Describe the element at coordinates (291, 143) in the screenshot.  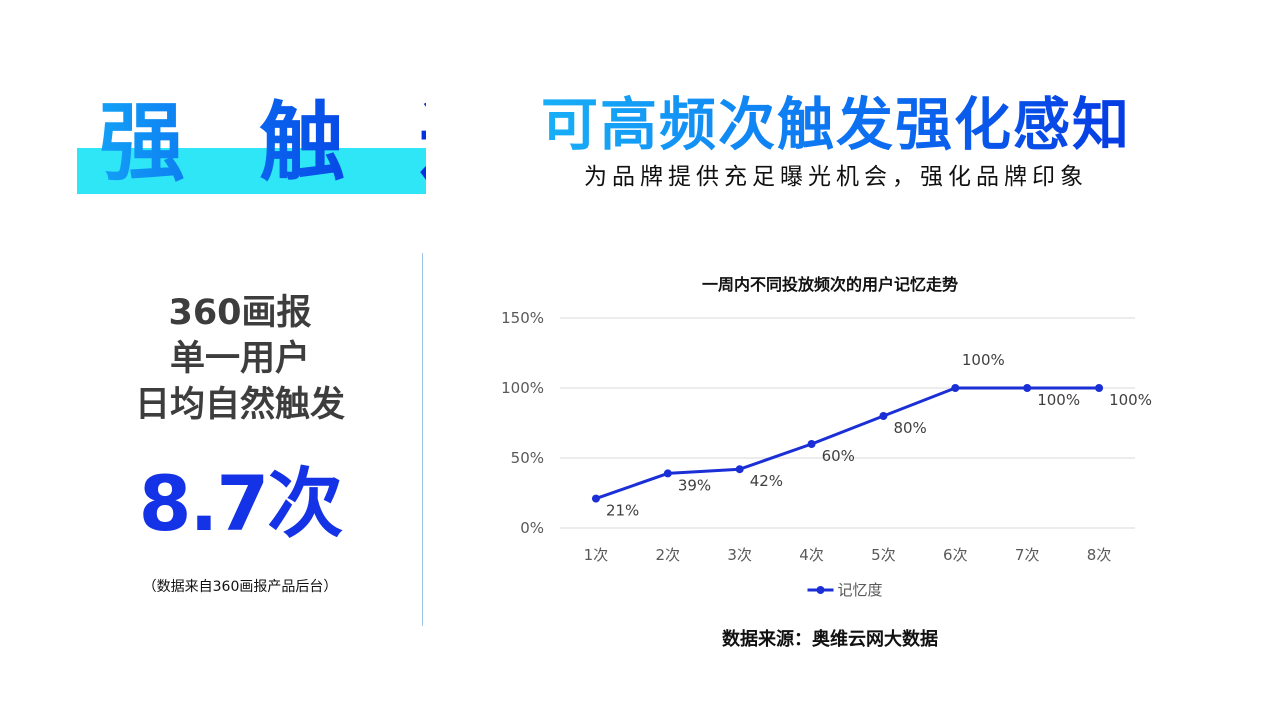
I see `hero-title: 强 触 达` at that location.